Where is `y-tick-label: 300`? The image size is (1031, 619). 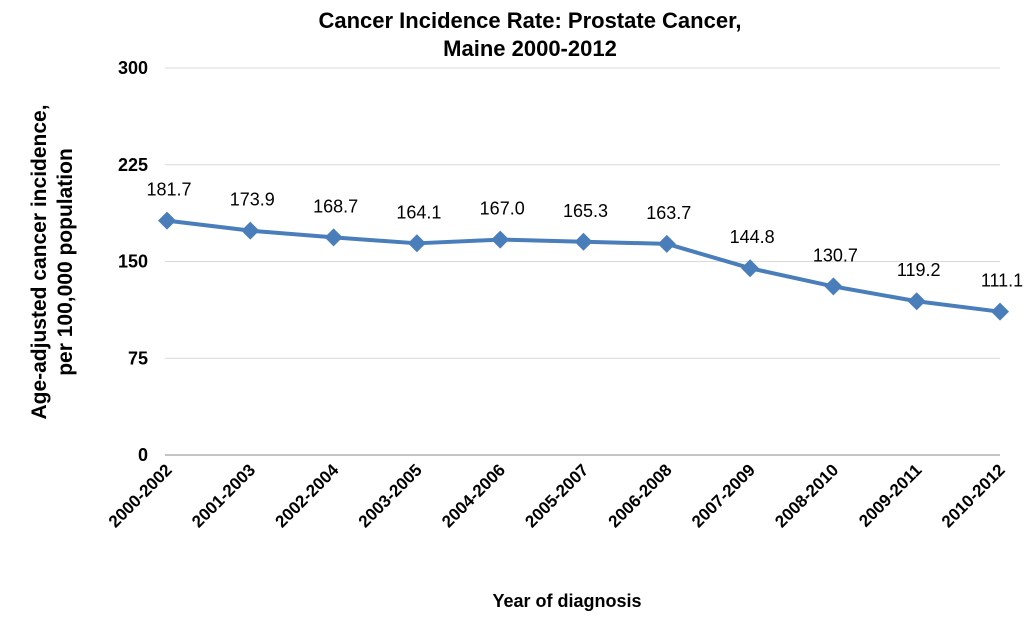
y-tick-label: 300 is located at coordinates (133, 68).